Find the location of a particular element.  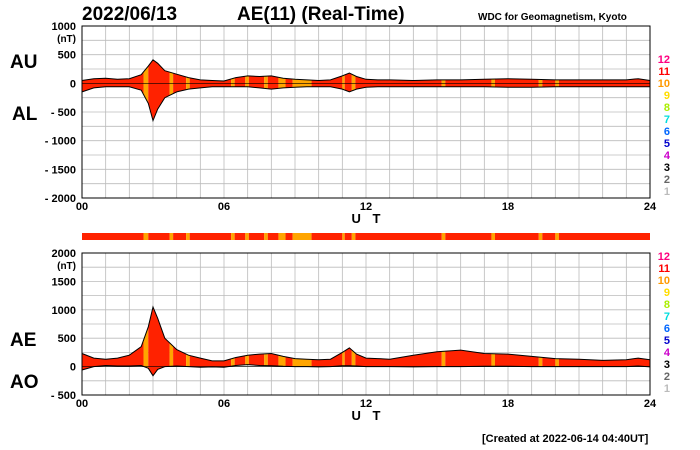

au-al-ytick-label: 0 is located at coordinates (73, 84).